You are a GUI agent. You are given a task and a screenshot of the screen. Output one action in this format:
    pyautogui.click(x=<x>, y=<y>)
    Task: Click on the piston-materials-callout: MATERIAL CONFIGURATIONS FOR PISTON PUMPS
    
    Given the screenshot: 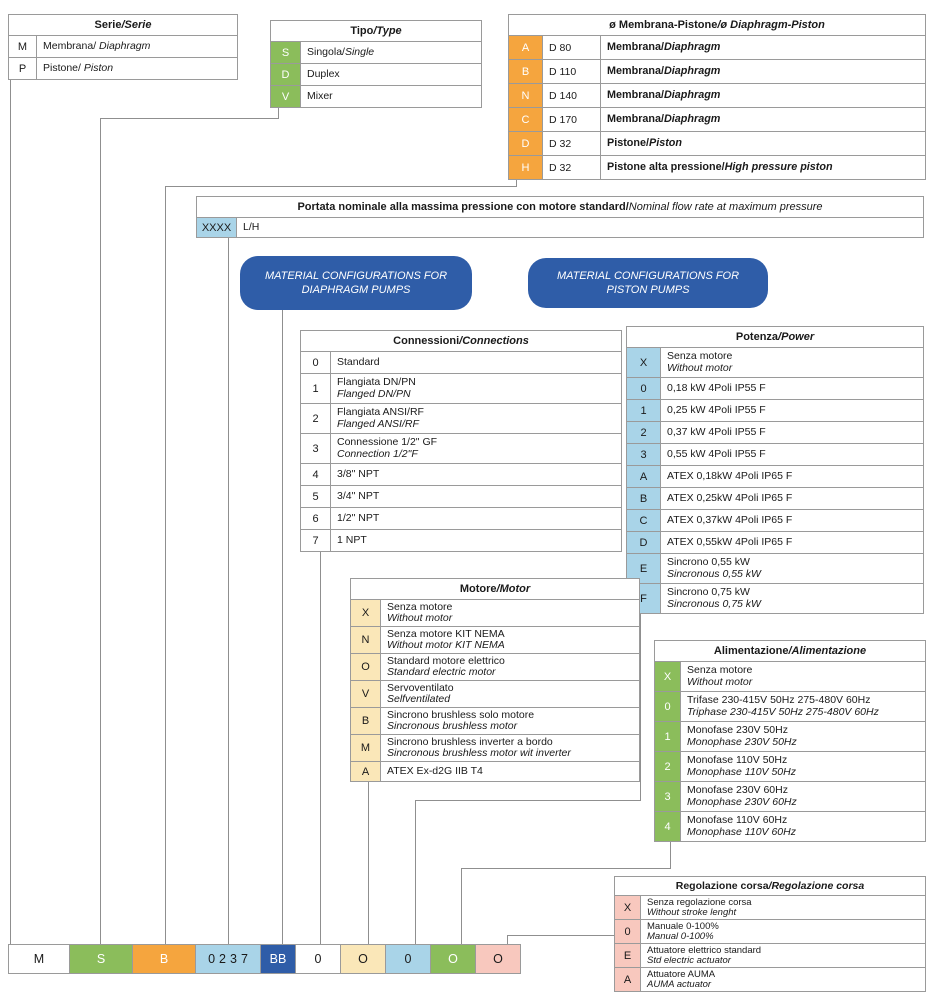 What is the action you would take?
    pyautogui.click(x=648, y=283)
    